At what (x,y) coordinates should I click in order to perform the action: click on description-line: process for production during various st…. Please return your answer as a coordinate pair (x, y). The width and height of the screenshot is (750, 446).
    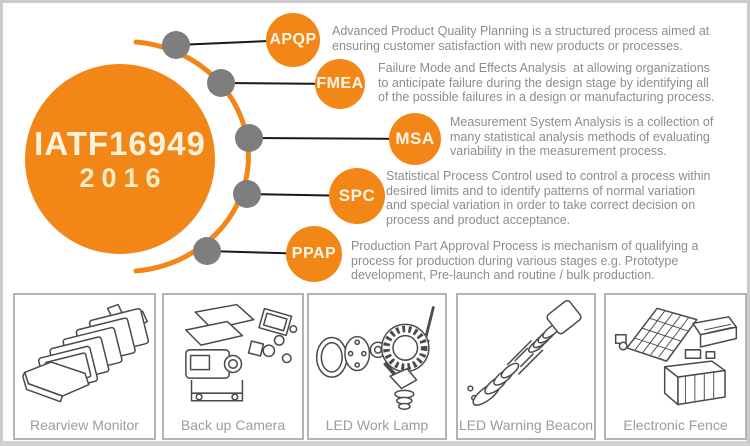
    Looking at the image, I should click on (515, 260).